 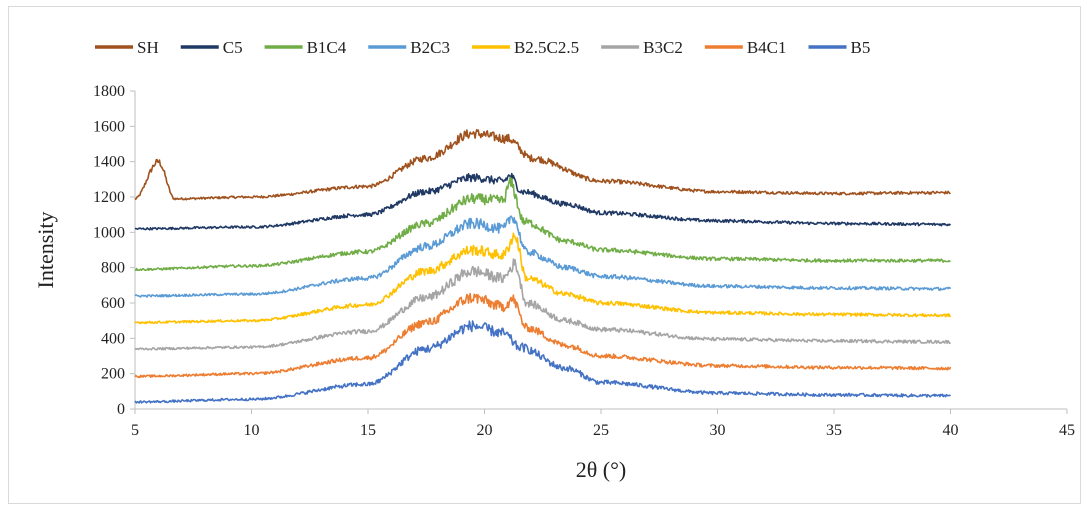 I want to click on y-tick-label: 800, so click(x=113, y=268).